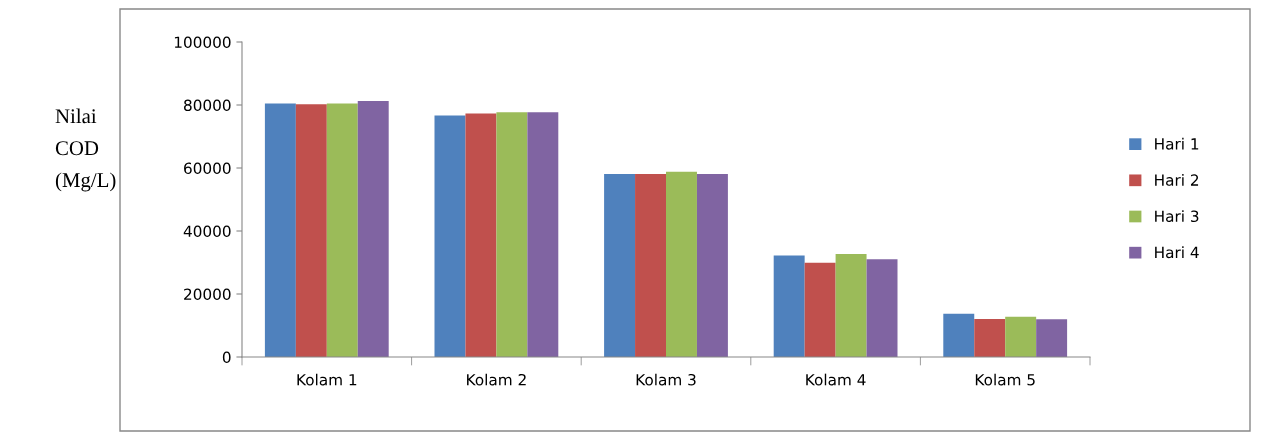  What do you see at coordinates (207, 231) in the screenshot?
I see `y-tick-label: 40000` at bounding box center [207, 231].